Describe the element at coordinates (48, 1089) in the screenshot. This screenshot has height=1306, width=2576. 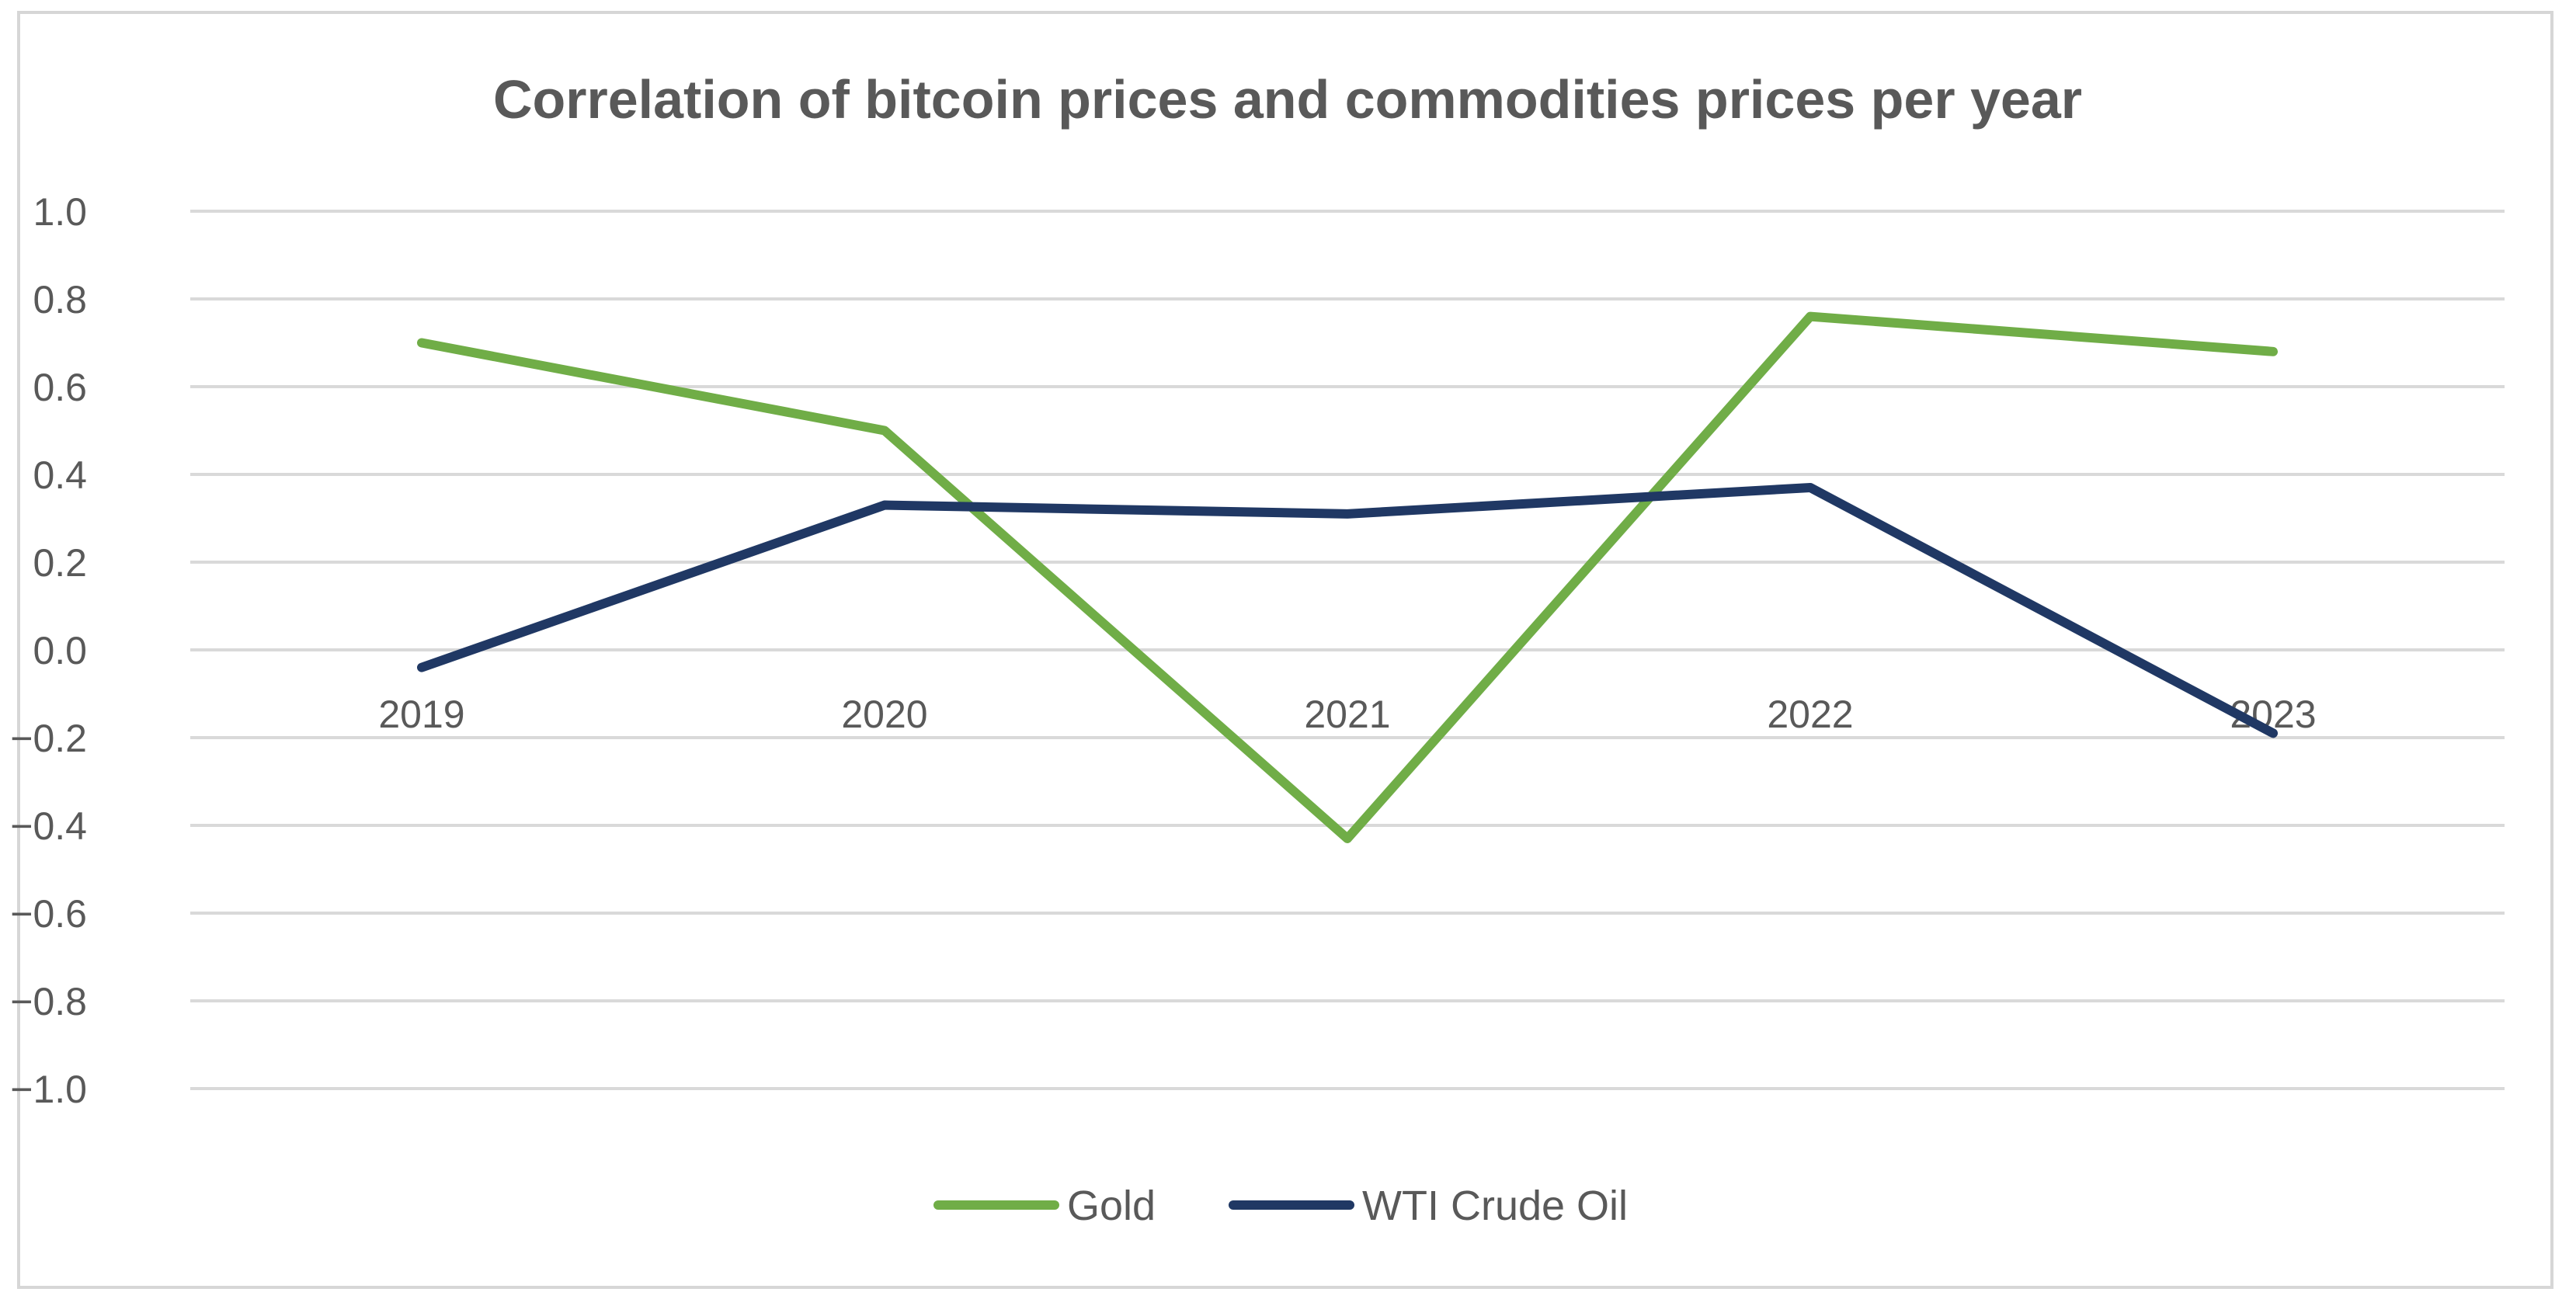
I see `y-tick-label: −1.0` at that location.